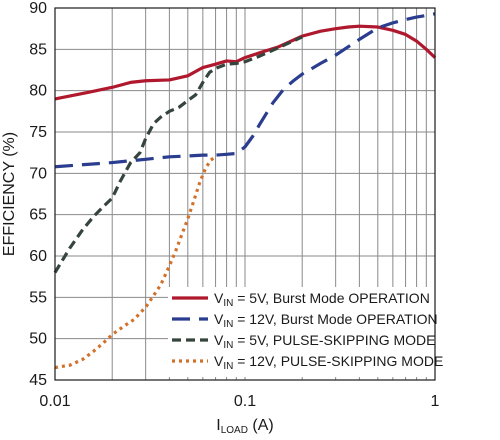 The height and width of the screenshot is (440, 500). I want to click on x-axis-title-unit: (A), so click(261, 425).